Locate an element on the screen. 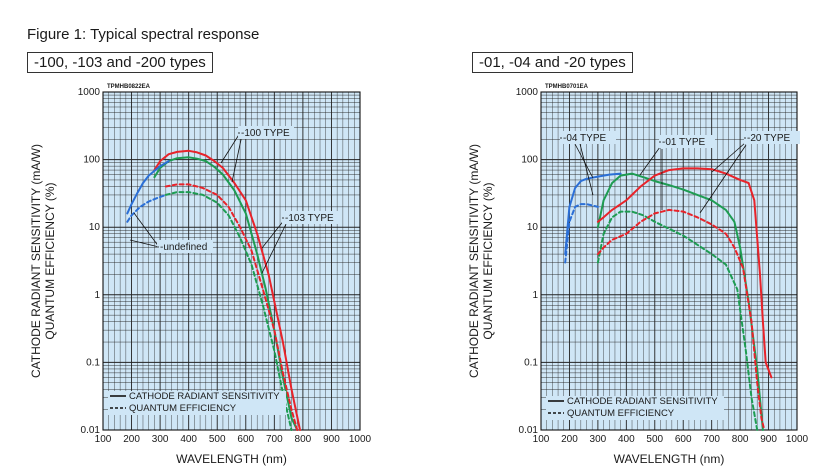 The image size is (831, 472). chart-code: TPMHB0701EA is located at coordinates (567, 87).